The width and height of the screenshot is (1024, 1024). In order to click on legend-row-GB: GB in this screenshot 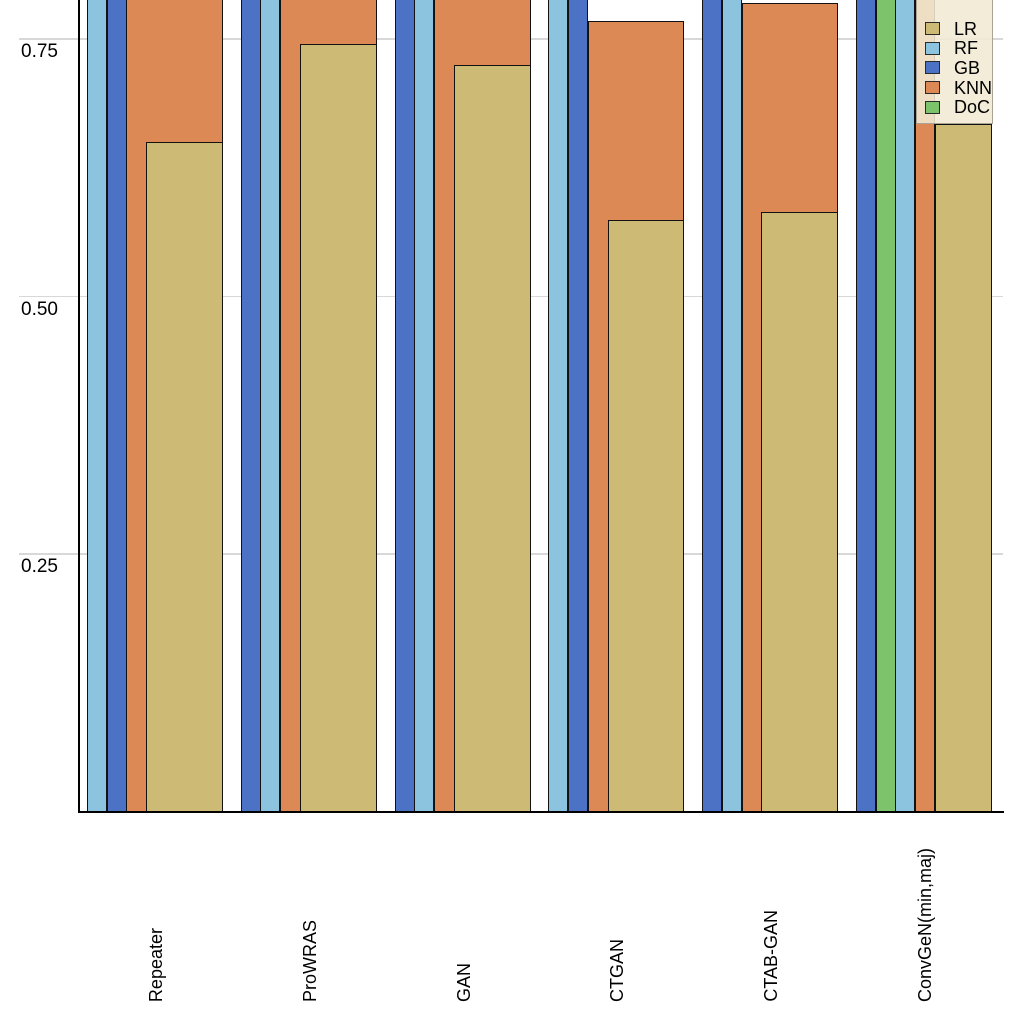, I will do `click(954, 68)`.